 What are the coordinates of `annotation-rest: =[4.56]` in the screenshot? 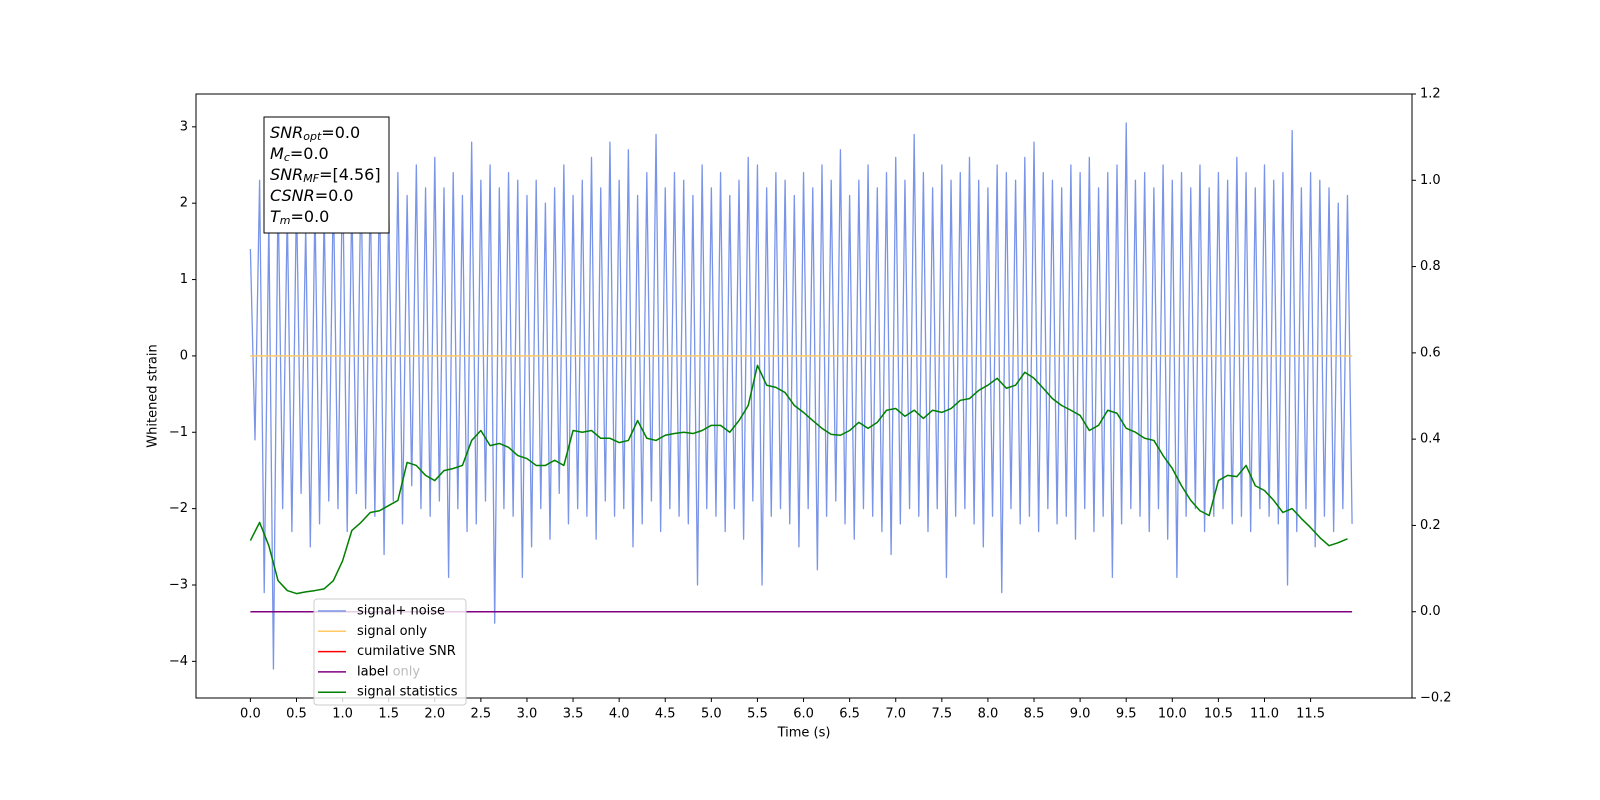 It's located at (350, 174).